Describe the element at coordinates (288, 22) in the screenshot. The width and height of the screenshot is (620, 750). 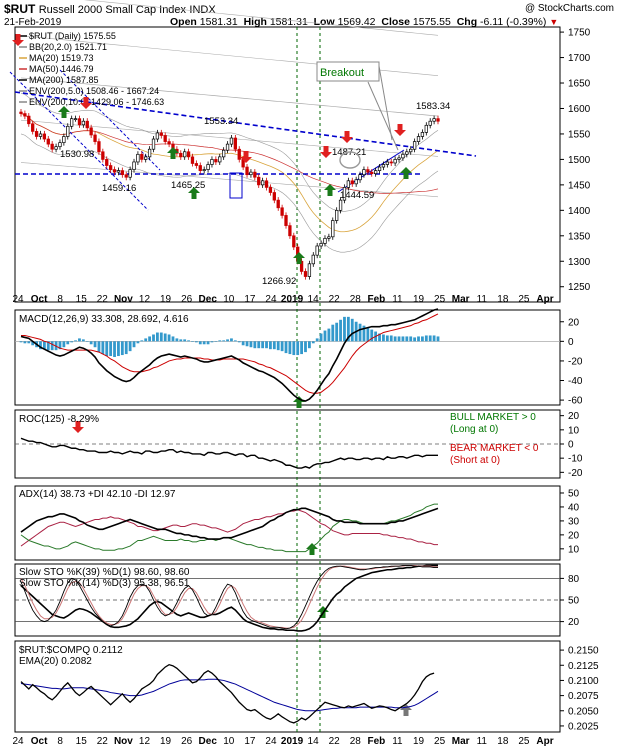
I see `high-value: 1581.31` at that location.